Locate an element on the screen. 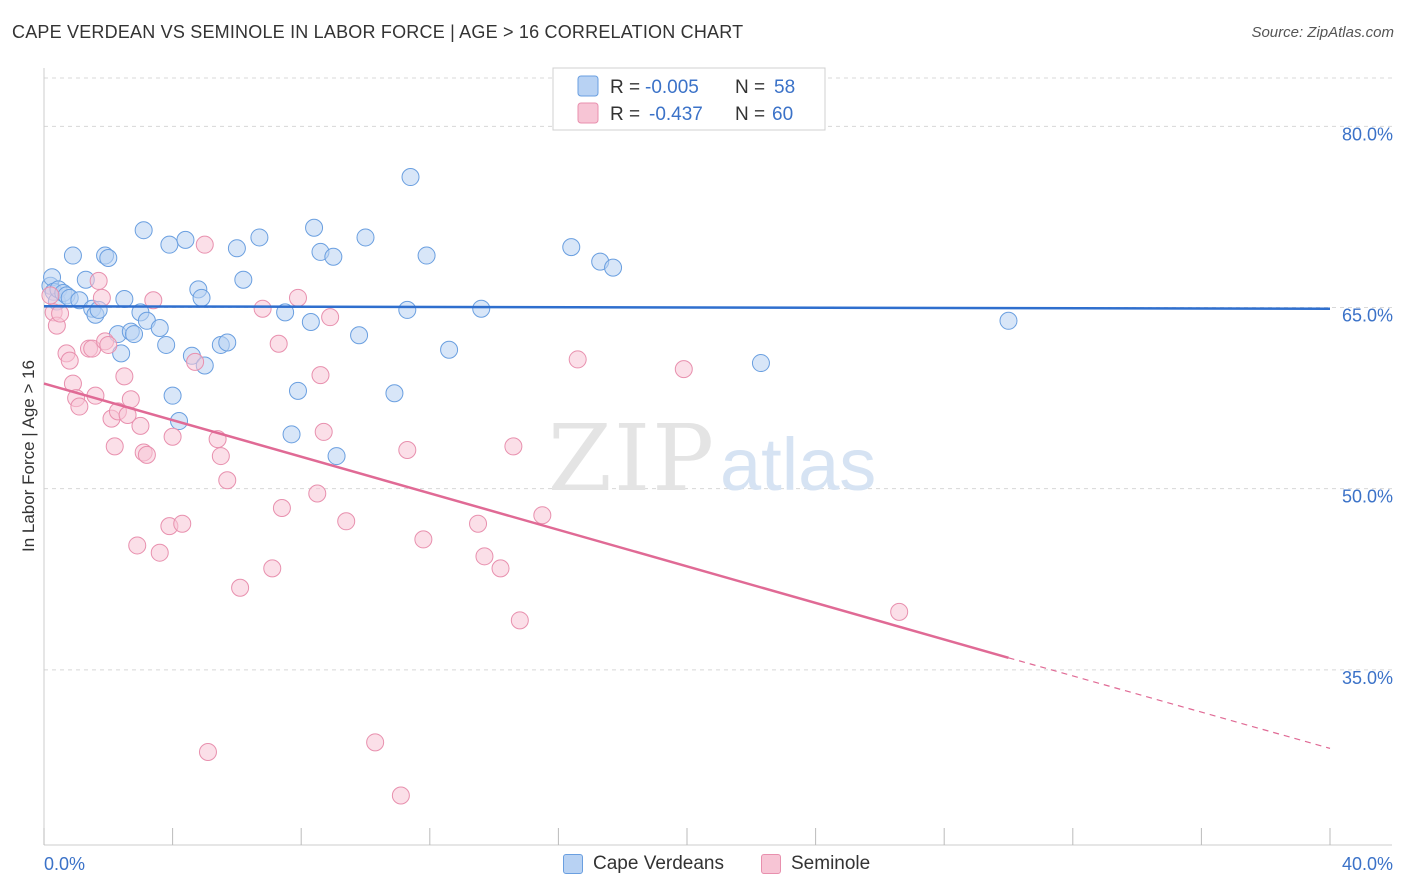 This screenshot has width=1406, height=892. y-tick-label: 35.0% is located at coordinates (1367, 678).